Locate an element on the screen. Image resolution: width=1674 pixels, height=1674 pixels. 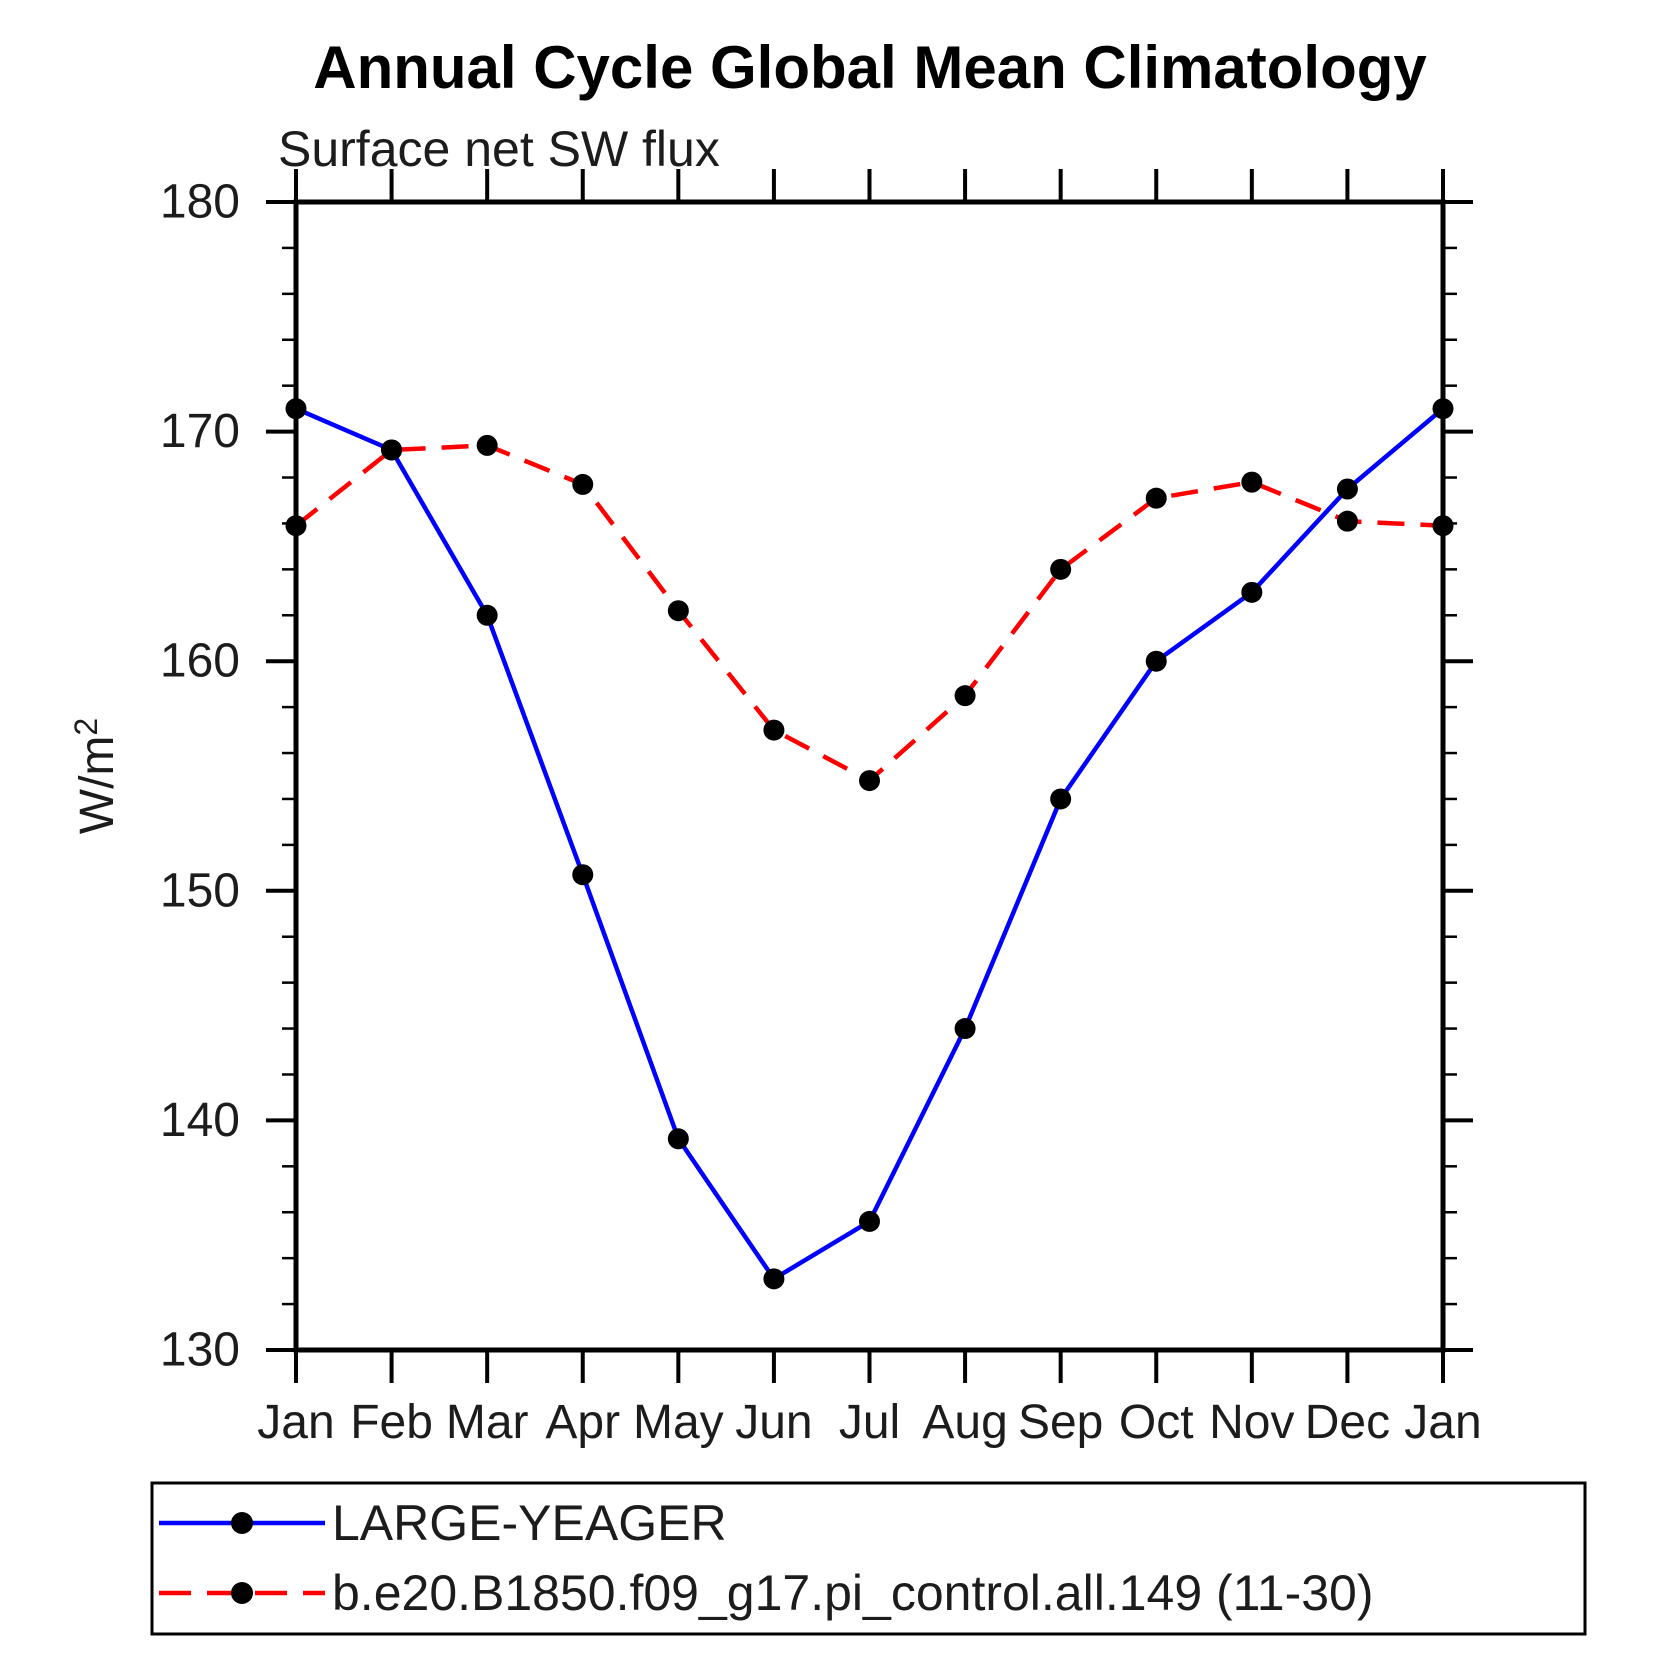
series-0-marker-oct is located at coordinates (1156, 661).